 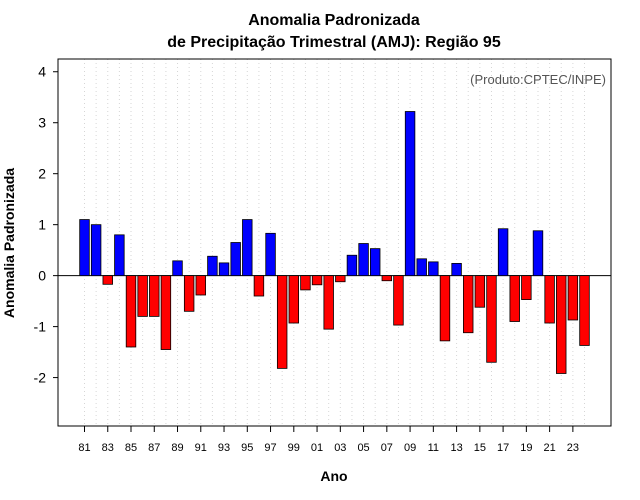 I want to click on bar-1996, so click(x=259, y=286).